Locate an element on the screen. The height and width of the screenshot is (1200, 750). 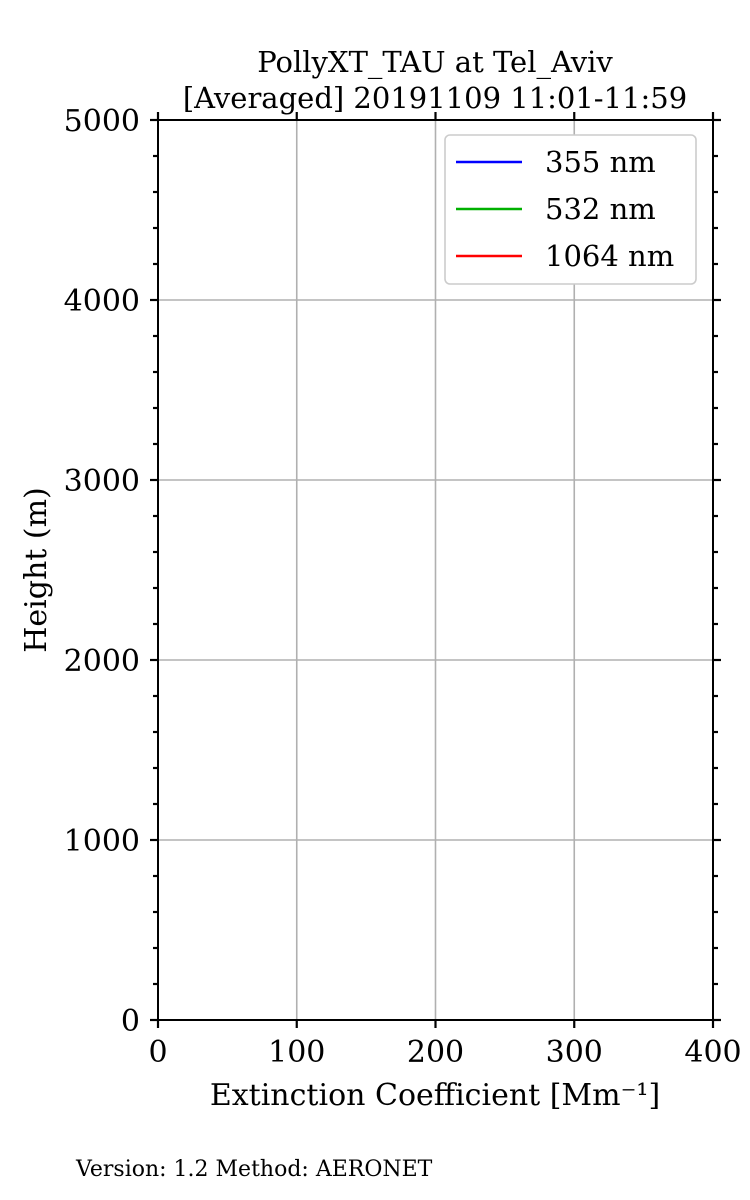
x-tick-label: 400 is located at coordinates (712, 1052).